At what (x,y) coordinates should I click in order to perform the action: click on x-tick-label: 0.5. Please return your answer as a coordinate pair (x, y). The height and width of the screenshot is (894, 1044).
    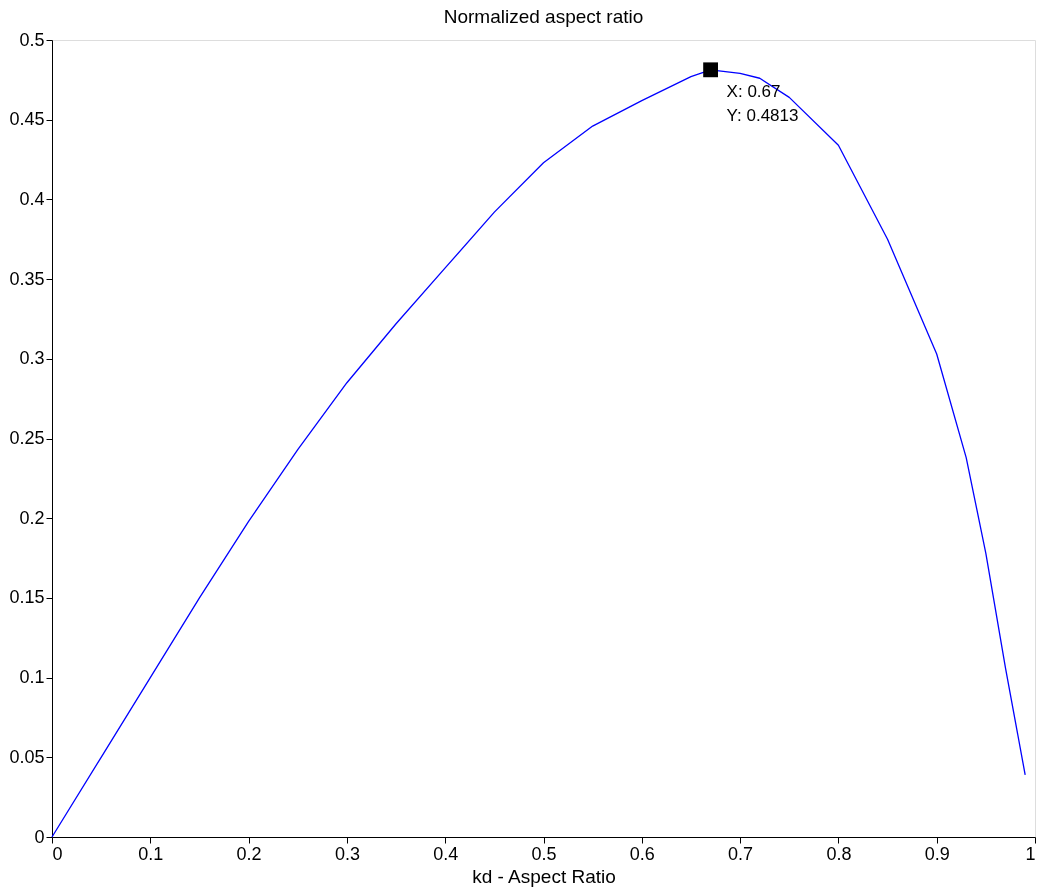
    Looking at the image, I should click on (544, 853).